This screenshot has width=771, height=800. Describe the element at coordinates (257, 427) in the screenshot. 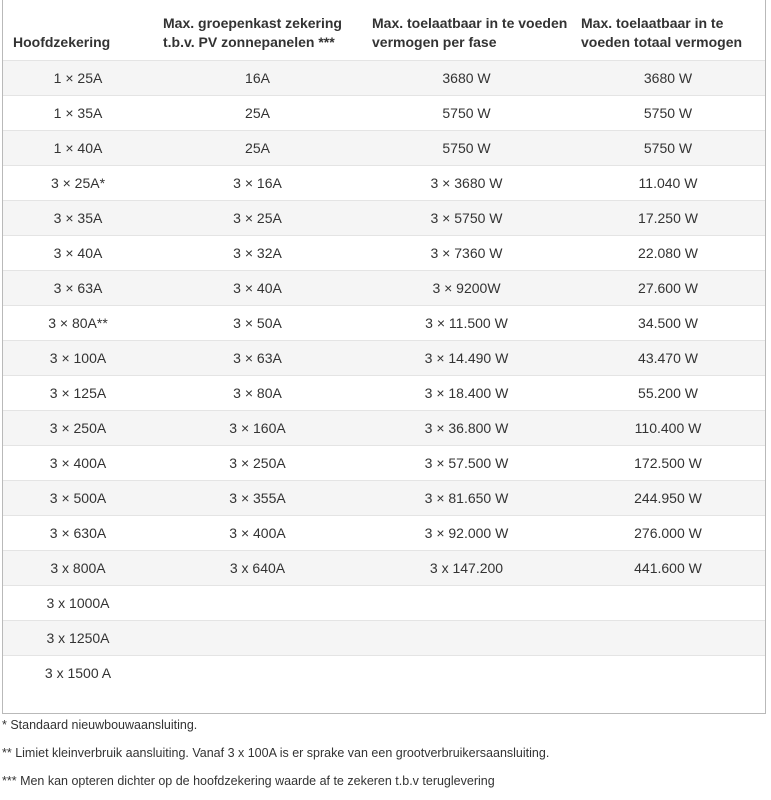

I see `cell-pv-group-fuse: 3 × 160A` at that location.